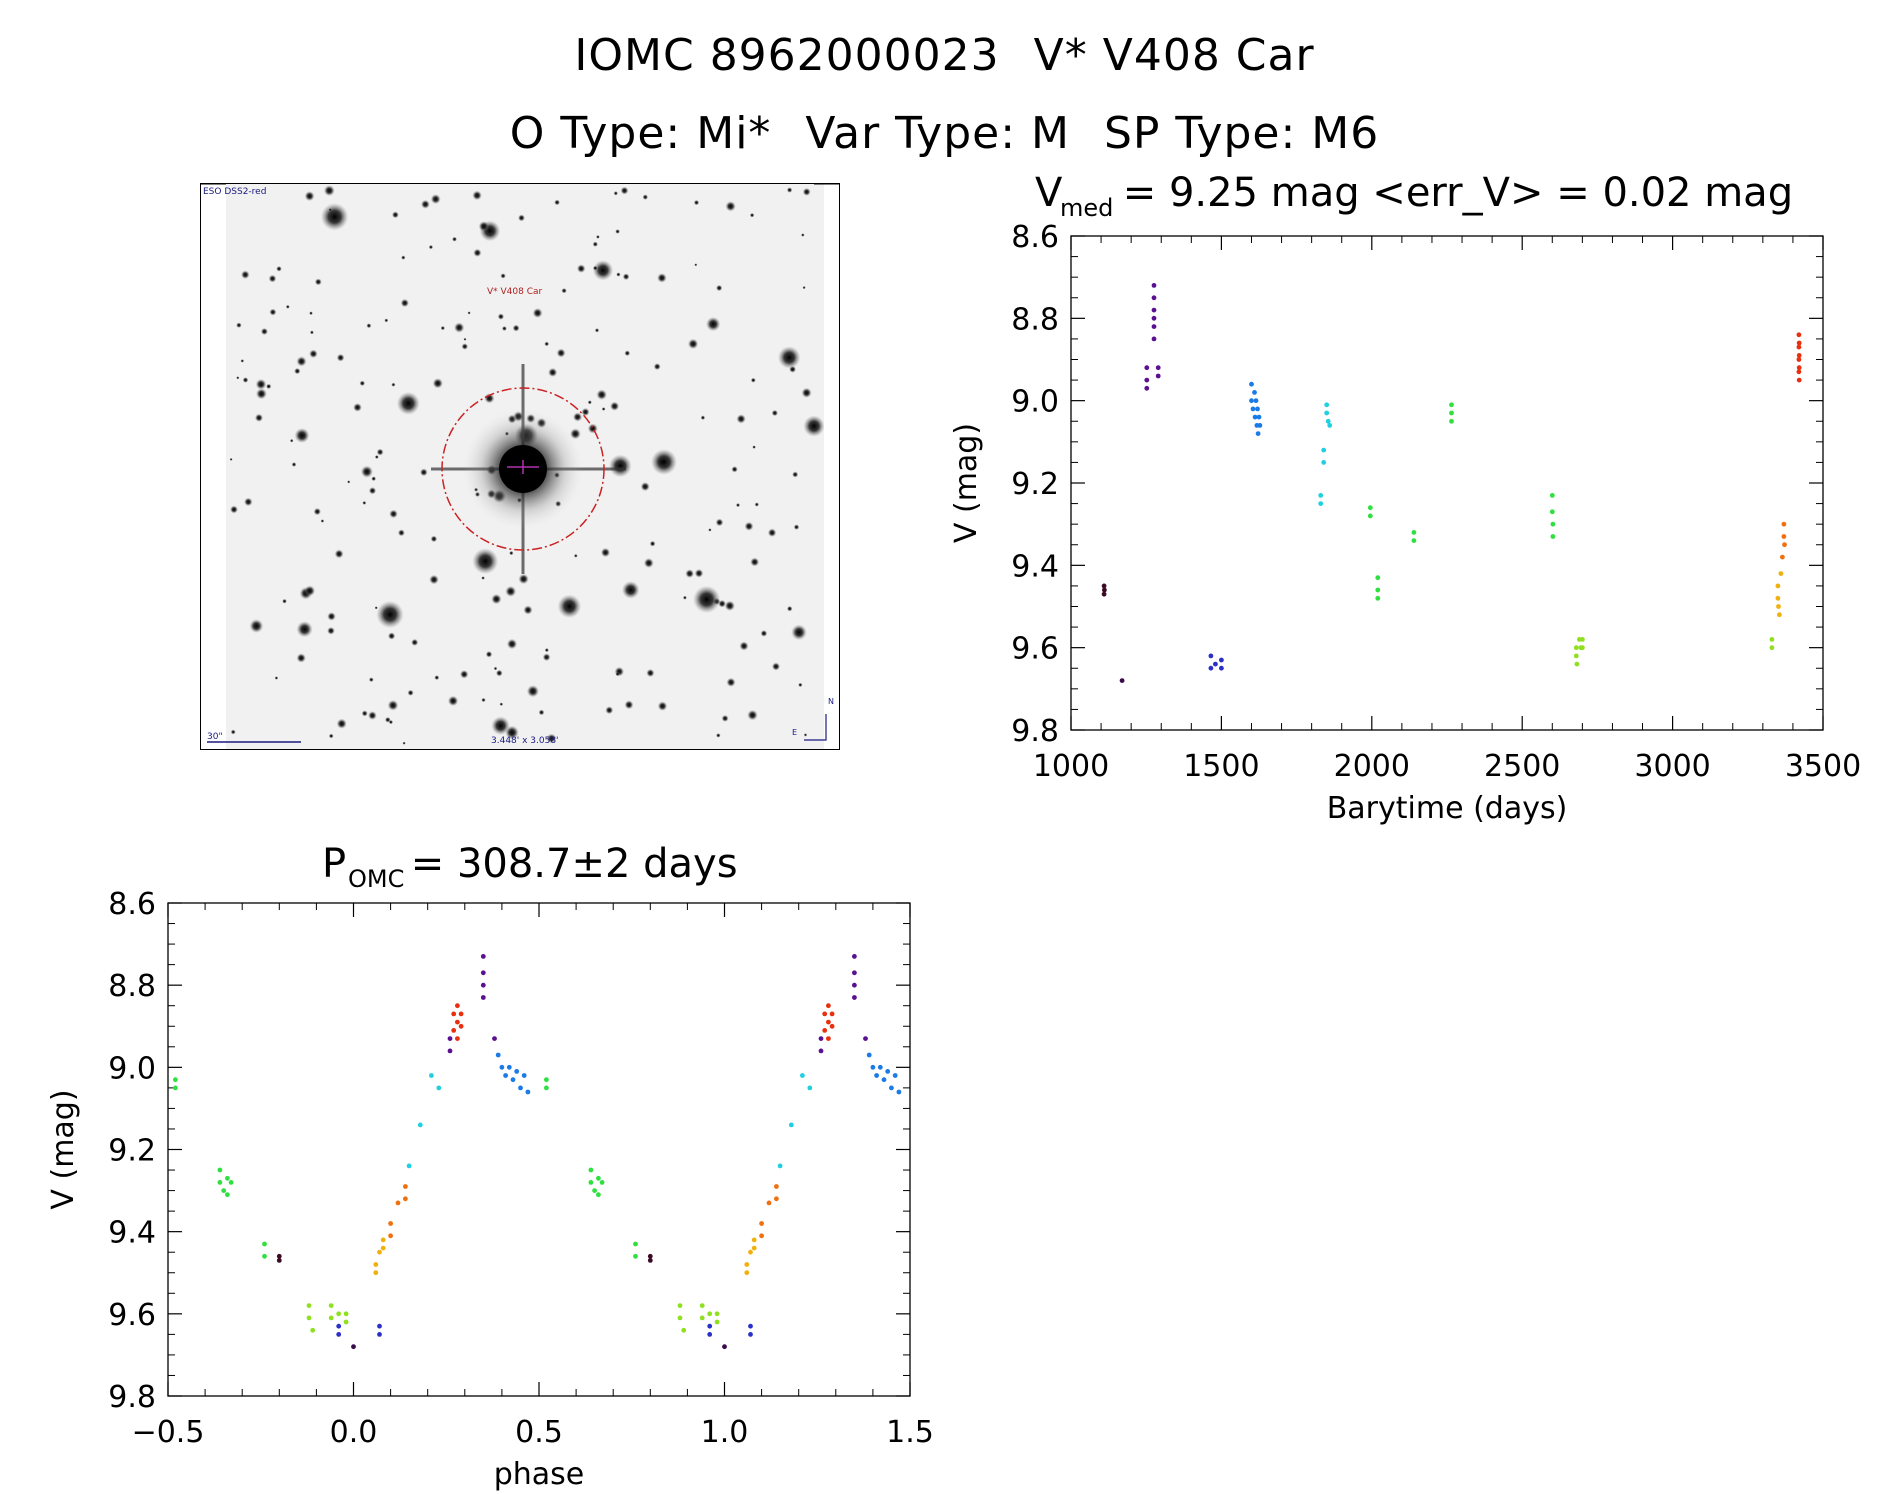 The height and width of the screenshot is (1494, 1889). What do you see at coordinates (168, 1432) in the screenshot?
I see `ph-xtick-label: −0.5` at bounding box center [168, 1432].